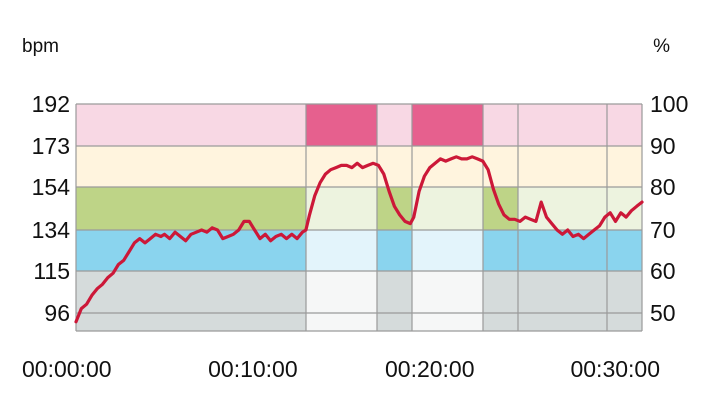  Describe the element at coordinates (430, 369) in the screenshot. I see `x-tick-2: 00:20:00` at that location.